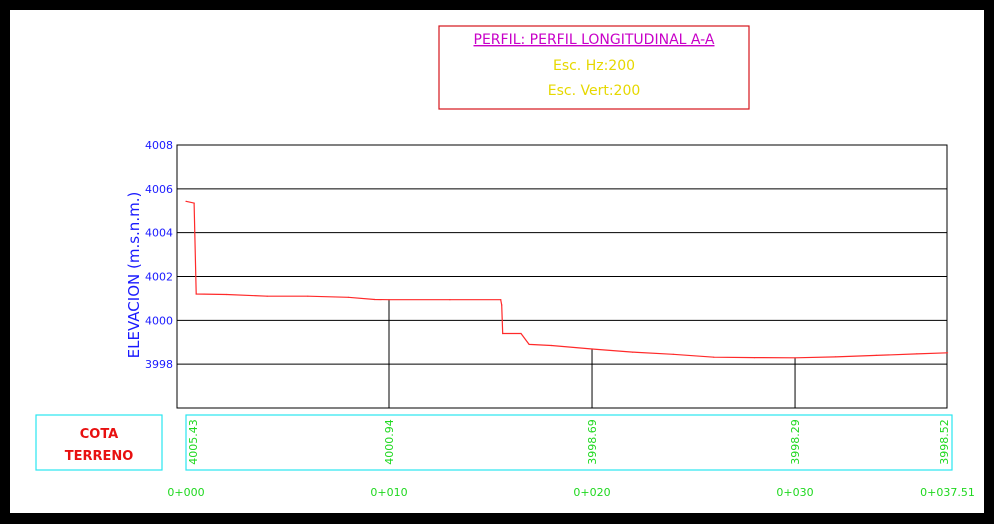  Describe the element at coordinates (159, 364) in the screenshot. I see `y-tick-label: 3998` at that location.